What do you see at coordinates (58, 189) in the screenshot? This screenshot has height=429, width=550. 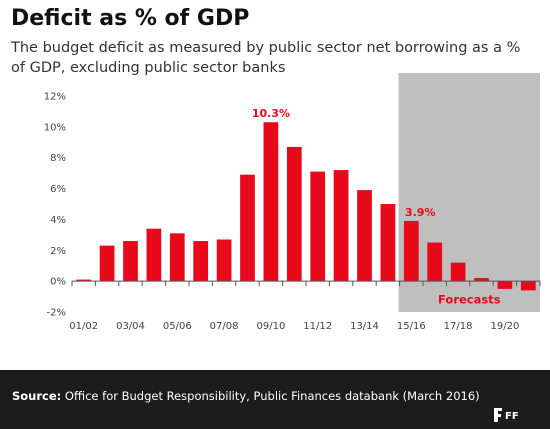 I see `y-tick-label: 6%` at bounding box center [58, 189].